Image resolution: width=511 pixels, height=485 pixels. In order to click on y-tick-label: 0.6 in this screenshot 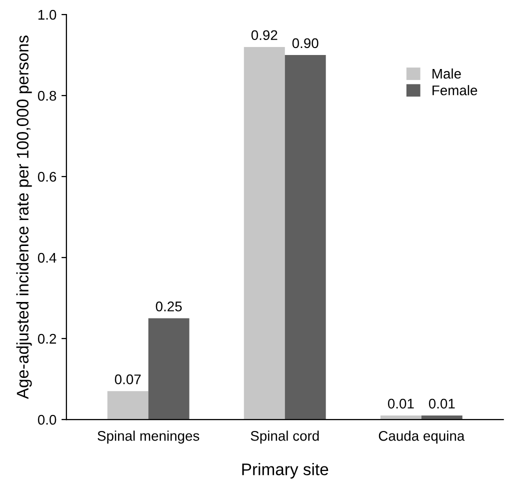, I will do `click(47, 177)`.